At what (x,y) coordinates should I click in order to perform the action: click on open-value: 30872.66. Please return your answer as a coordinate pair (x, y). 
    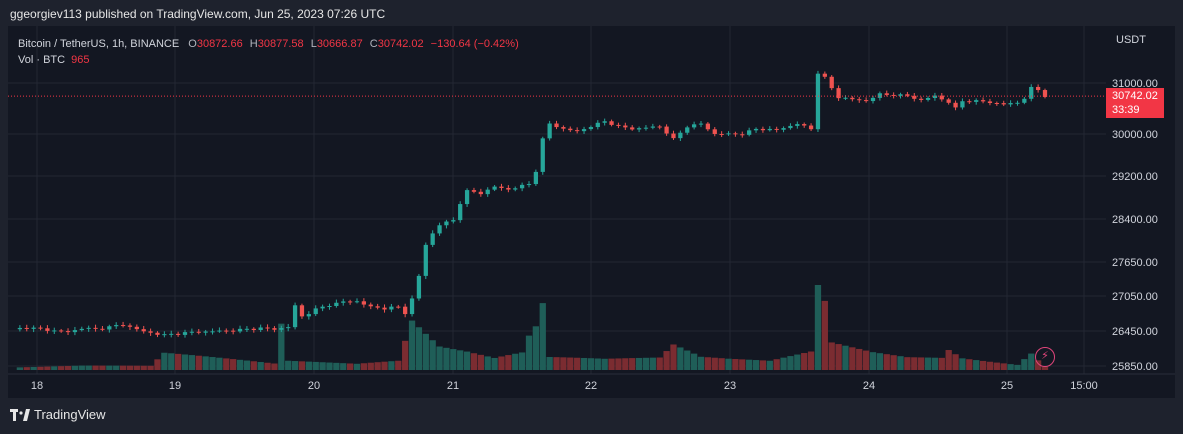
    Looking at the image, I should click on (219, 44).